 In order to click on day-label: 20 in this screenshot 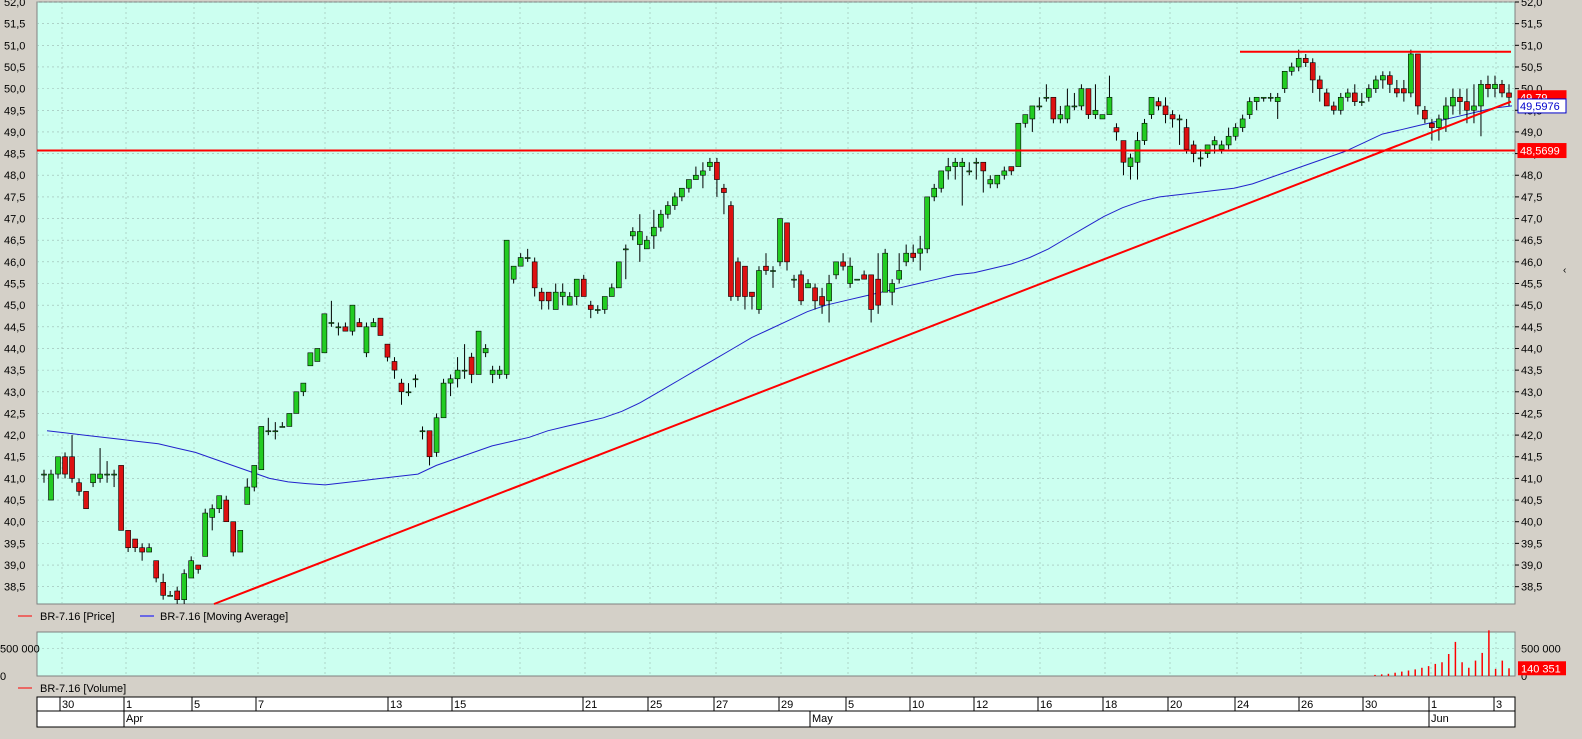, I will do `click(1176, 705)`.